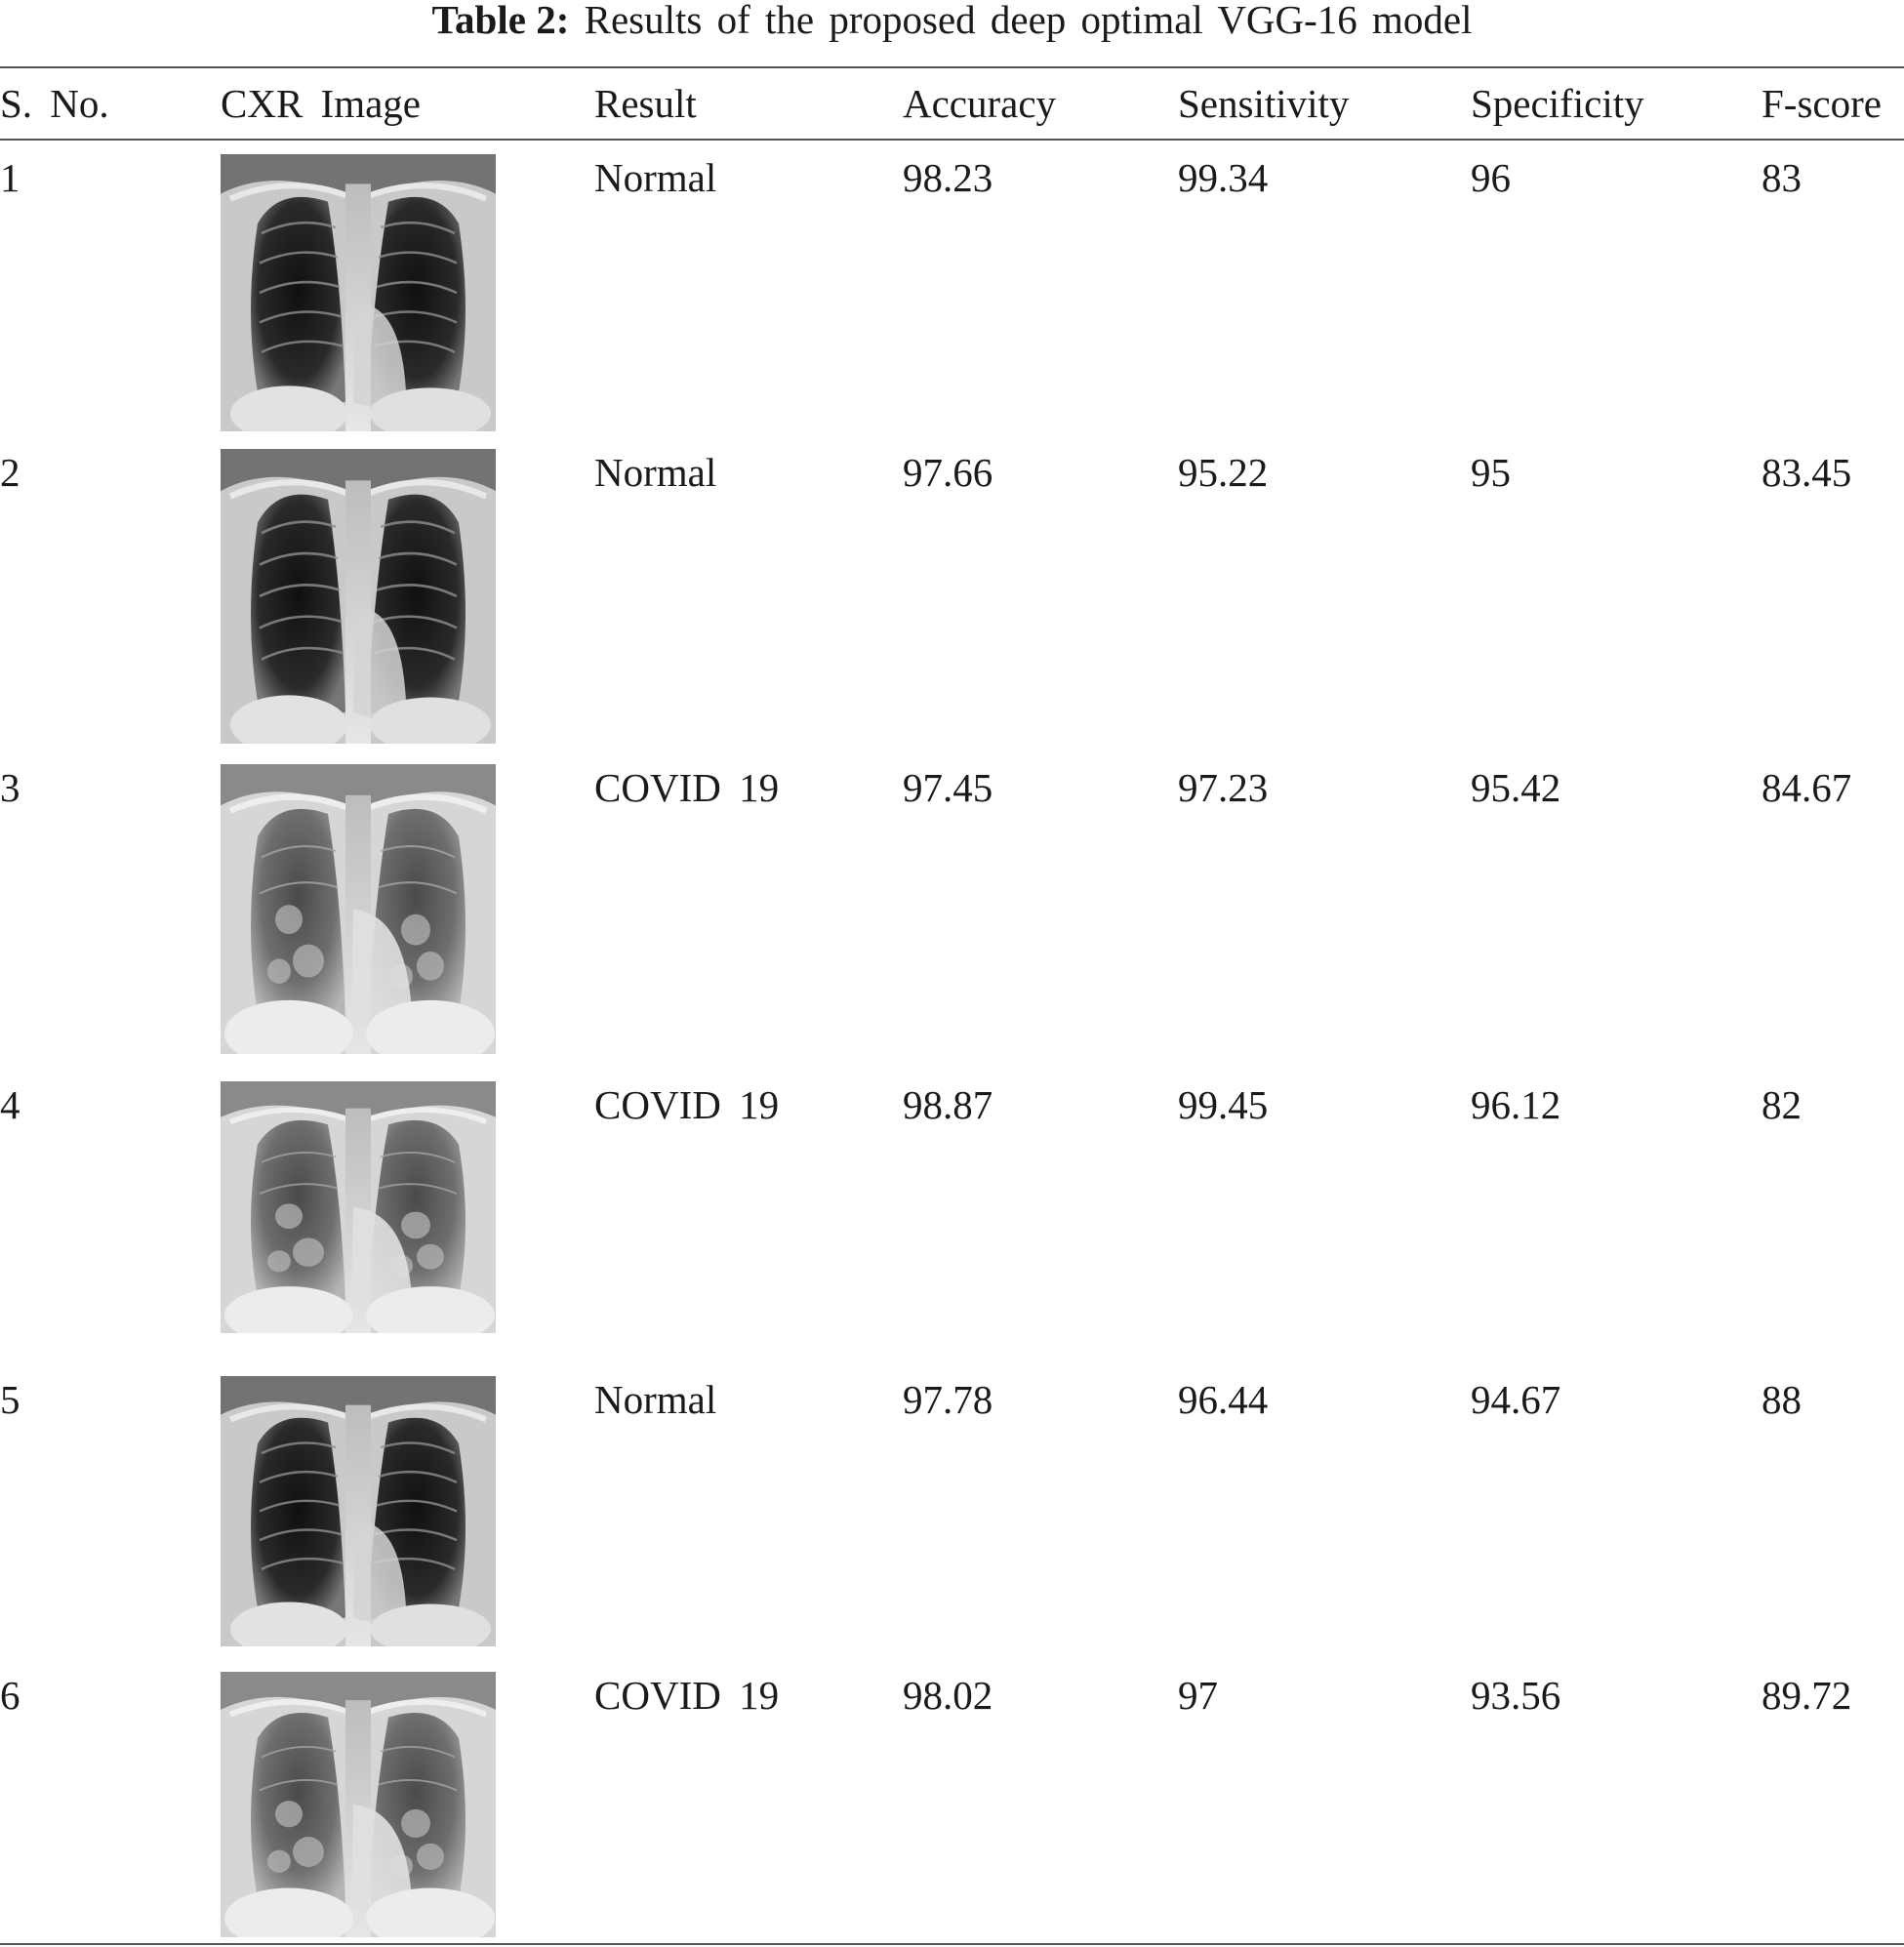 Image resolution: width=1904 pixels, height=1947 pixels. I want to click on row-4-accuracy: 98.87, so click(948, 1104).